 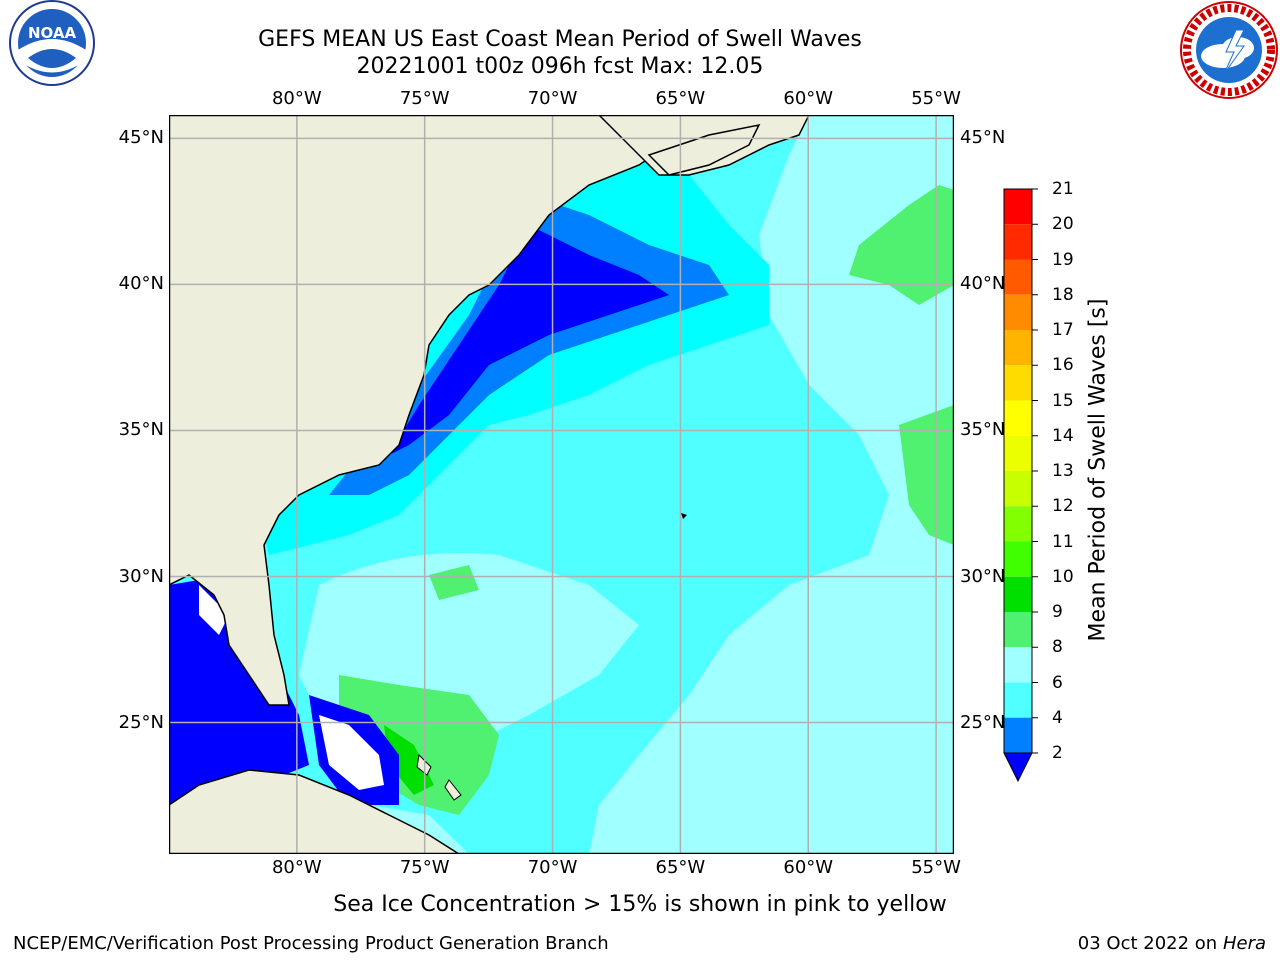 What do you see at coordinates (529, 340) in the screenshot?
I see `swell-region-under-2-shelf` at bounding box center [529, 340].